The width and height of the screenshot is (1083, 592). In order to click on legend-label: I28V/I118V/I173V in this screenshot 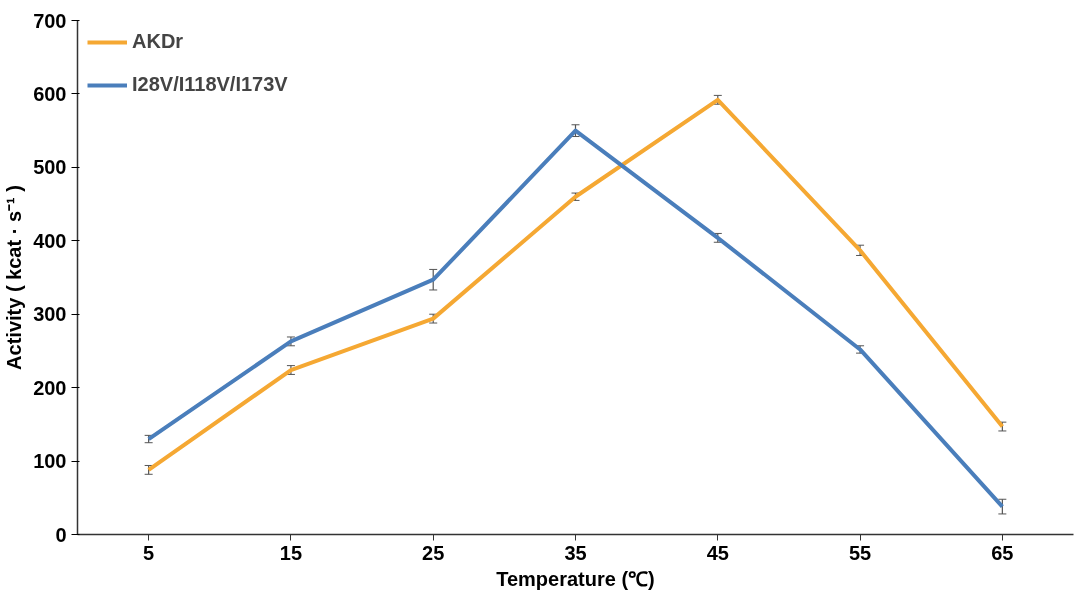, I will do `click(210, 84)`.